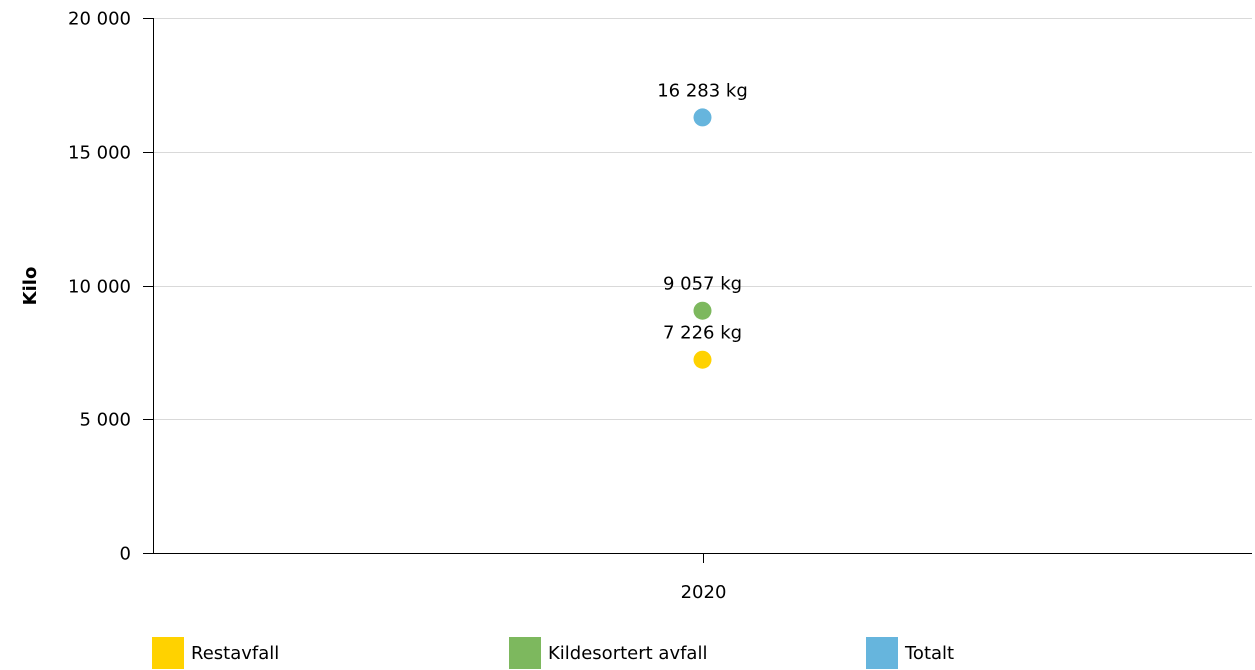 This screenshot has width=1255, height=670. Describe the element at coordinates (235, 653) in the screenshot. I see `legend-label-restavfall: Restavfall` at that location.